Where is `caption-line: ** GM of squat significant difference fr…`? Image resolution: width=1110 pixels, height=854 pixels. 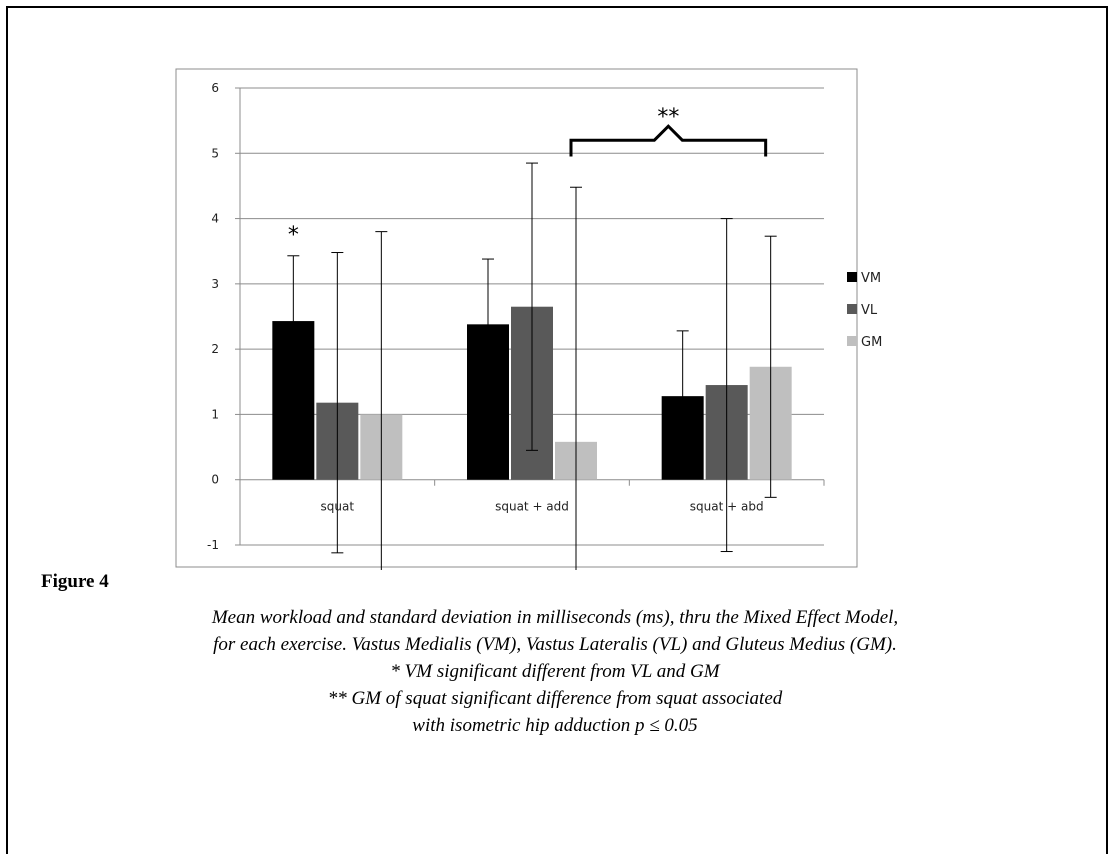
caption-line: ** GM of squat significant difference fr… is located at coordinates (555, 698).